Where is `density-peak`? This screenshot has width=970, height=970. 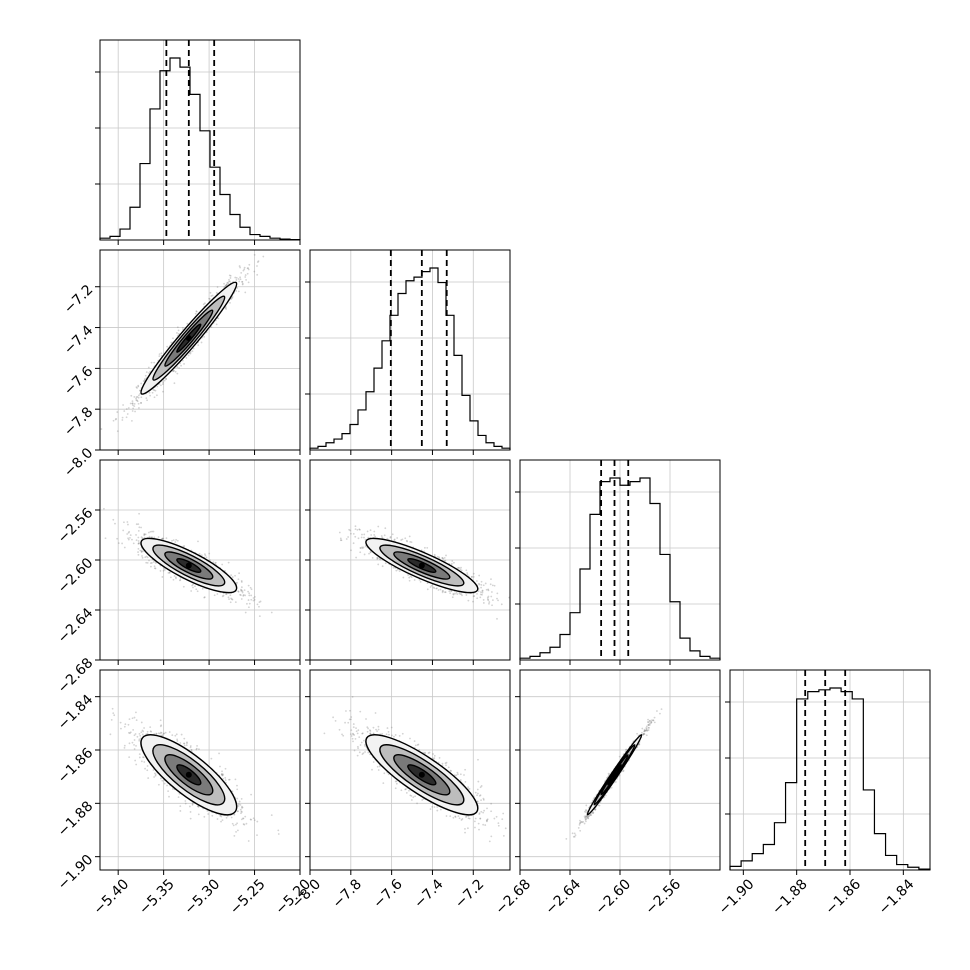
density-peak is located at coordinates (188, 338).